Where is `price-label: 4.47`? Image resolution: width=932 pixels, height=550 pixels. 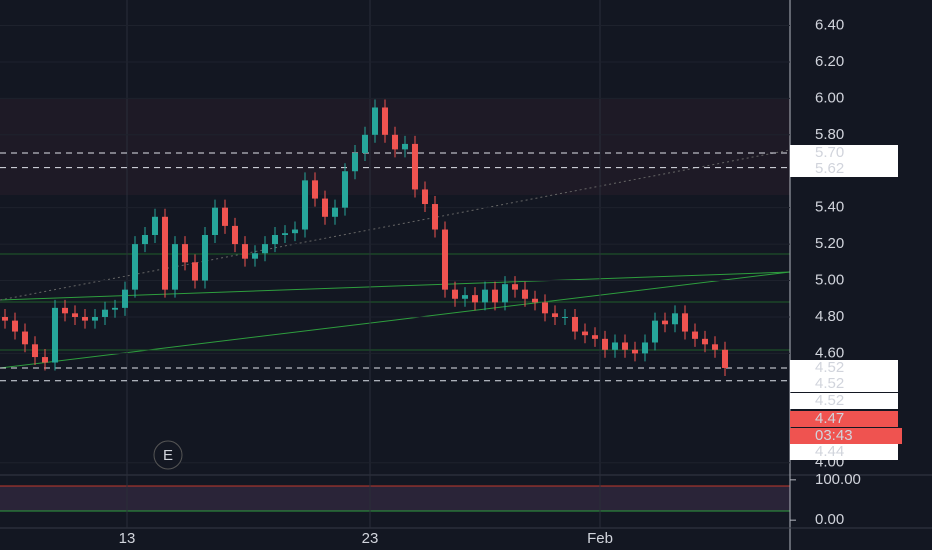
price-label: 4.47 is located at coordinates (829, 418).